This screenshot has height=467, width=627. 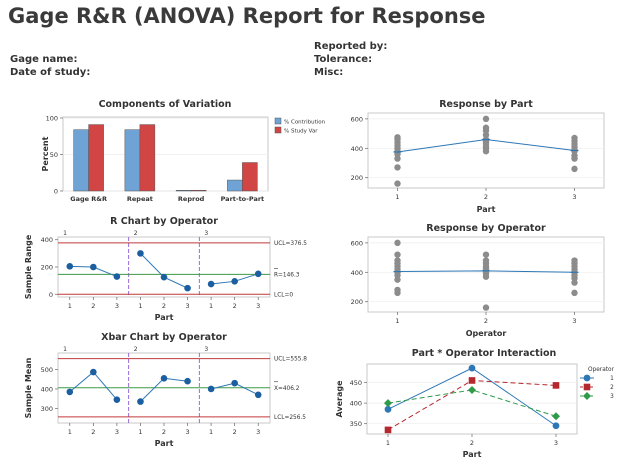 I want to click on xbar-chart-center-label: X=406.2, so click(x=287, y=389).